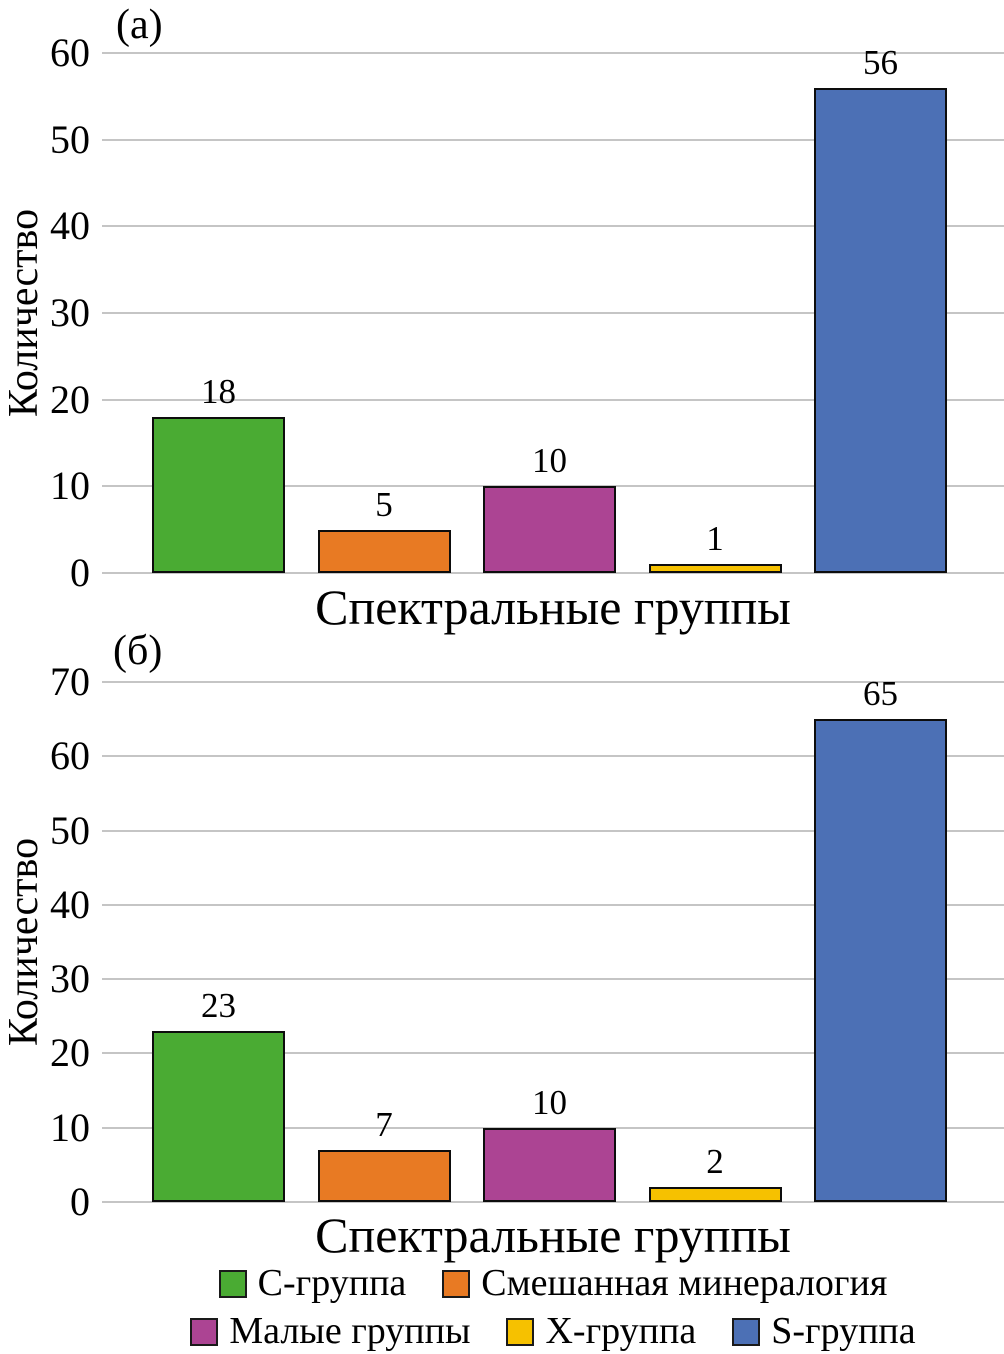 This screenshot has height=1354, width=1004. Describe the element at coordinates (880, 62) in the screenshot. I see `bar-value-label-s-group: 56` at that location.